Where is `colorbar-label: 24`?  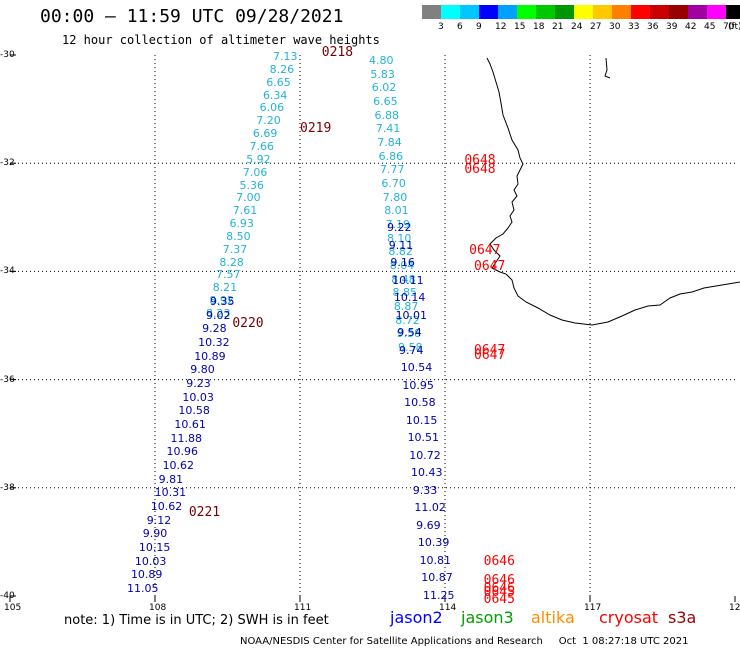
colorbar-label: 24 is located at coordinates (577, 27).